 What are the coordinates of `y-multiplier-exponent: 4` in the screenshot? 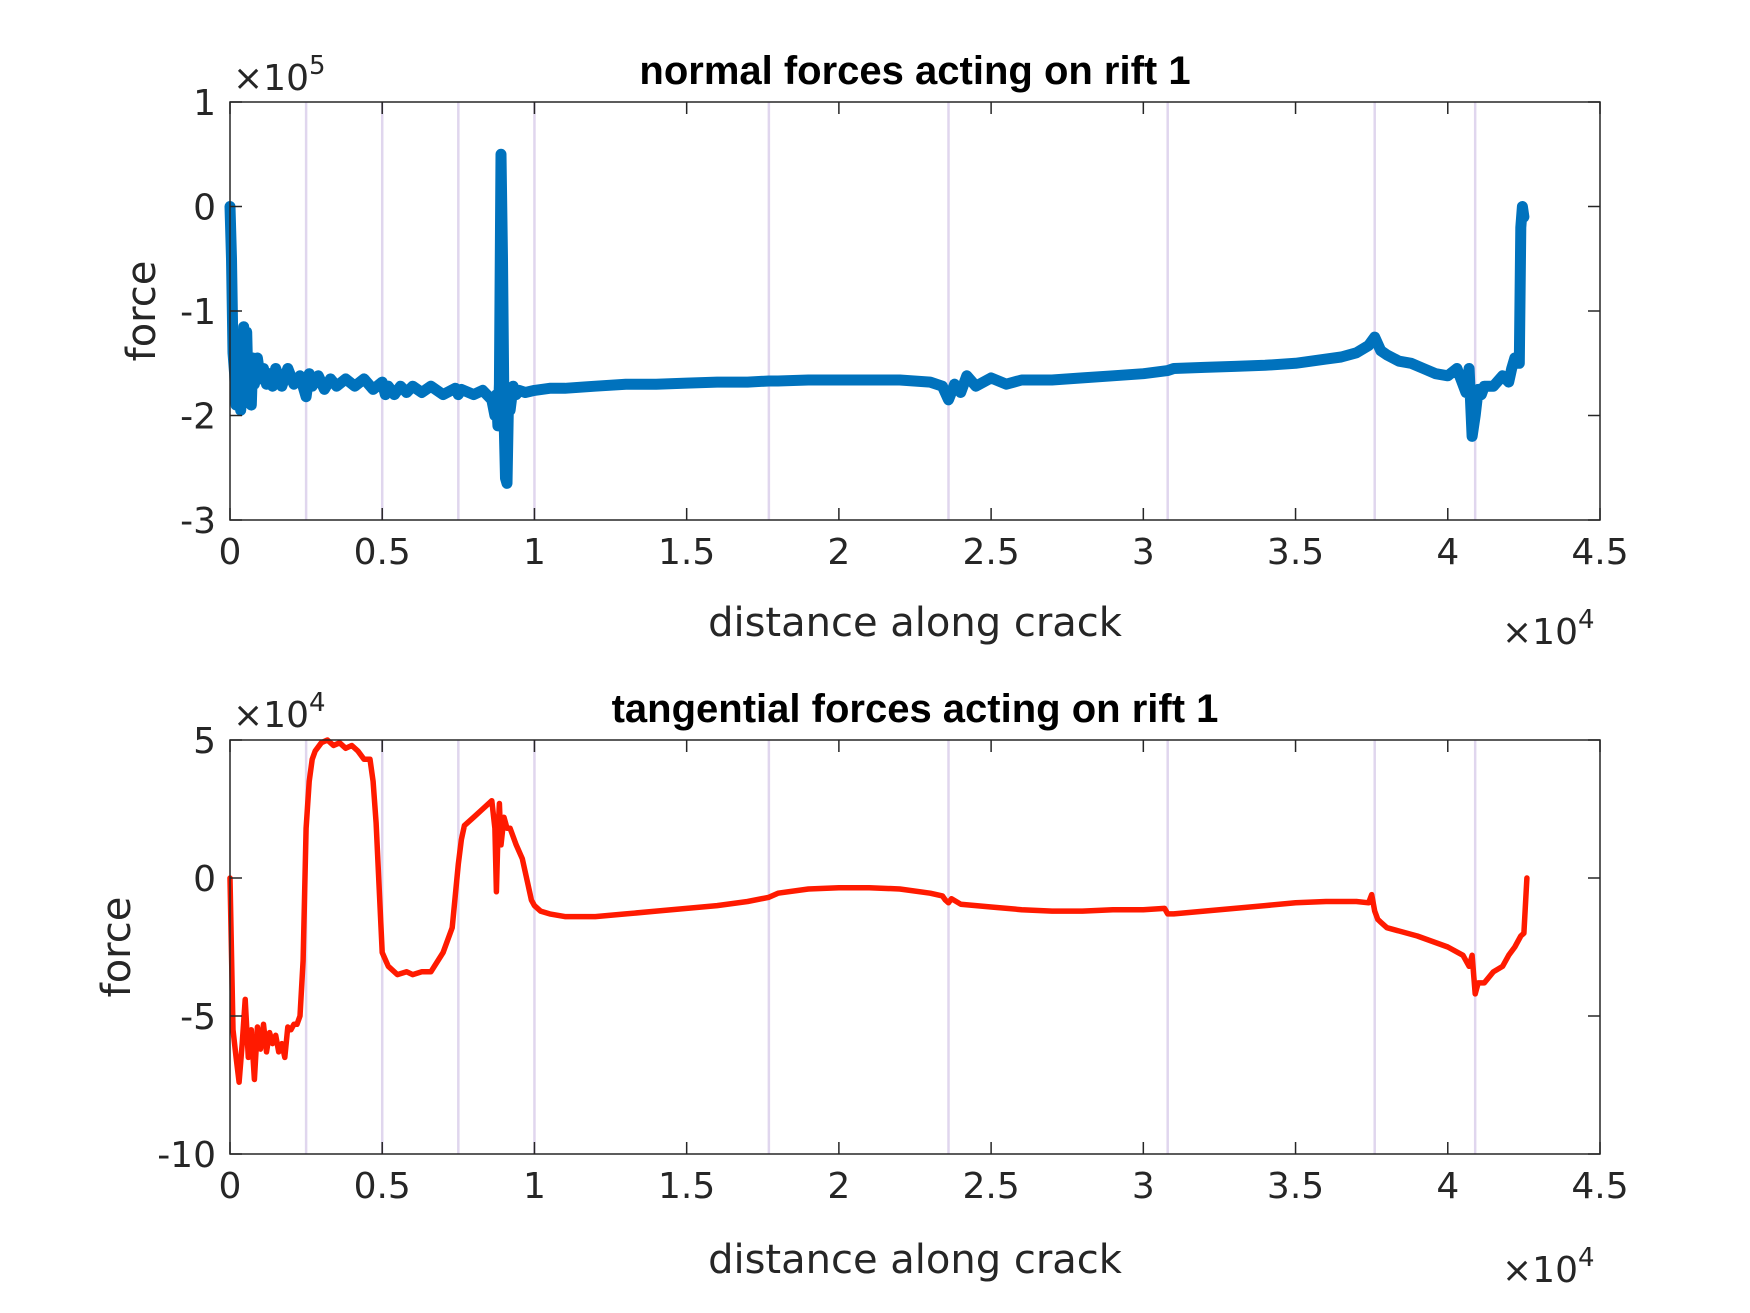 It's located at (317, 703).